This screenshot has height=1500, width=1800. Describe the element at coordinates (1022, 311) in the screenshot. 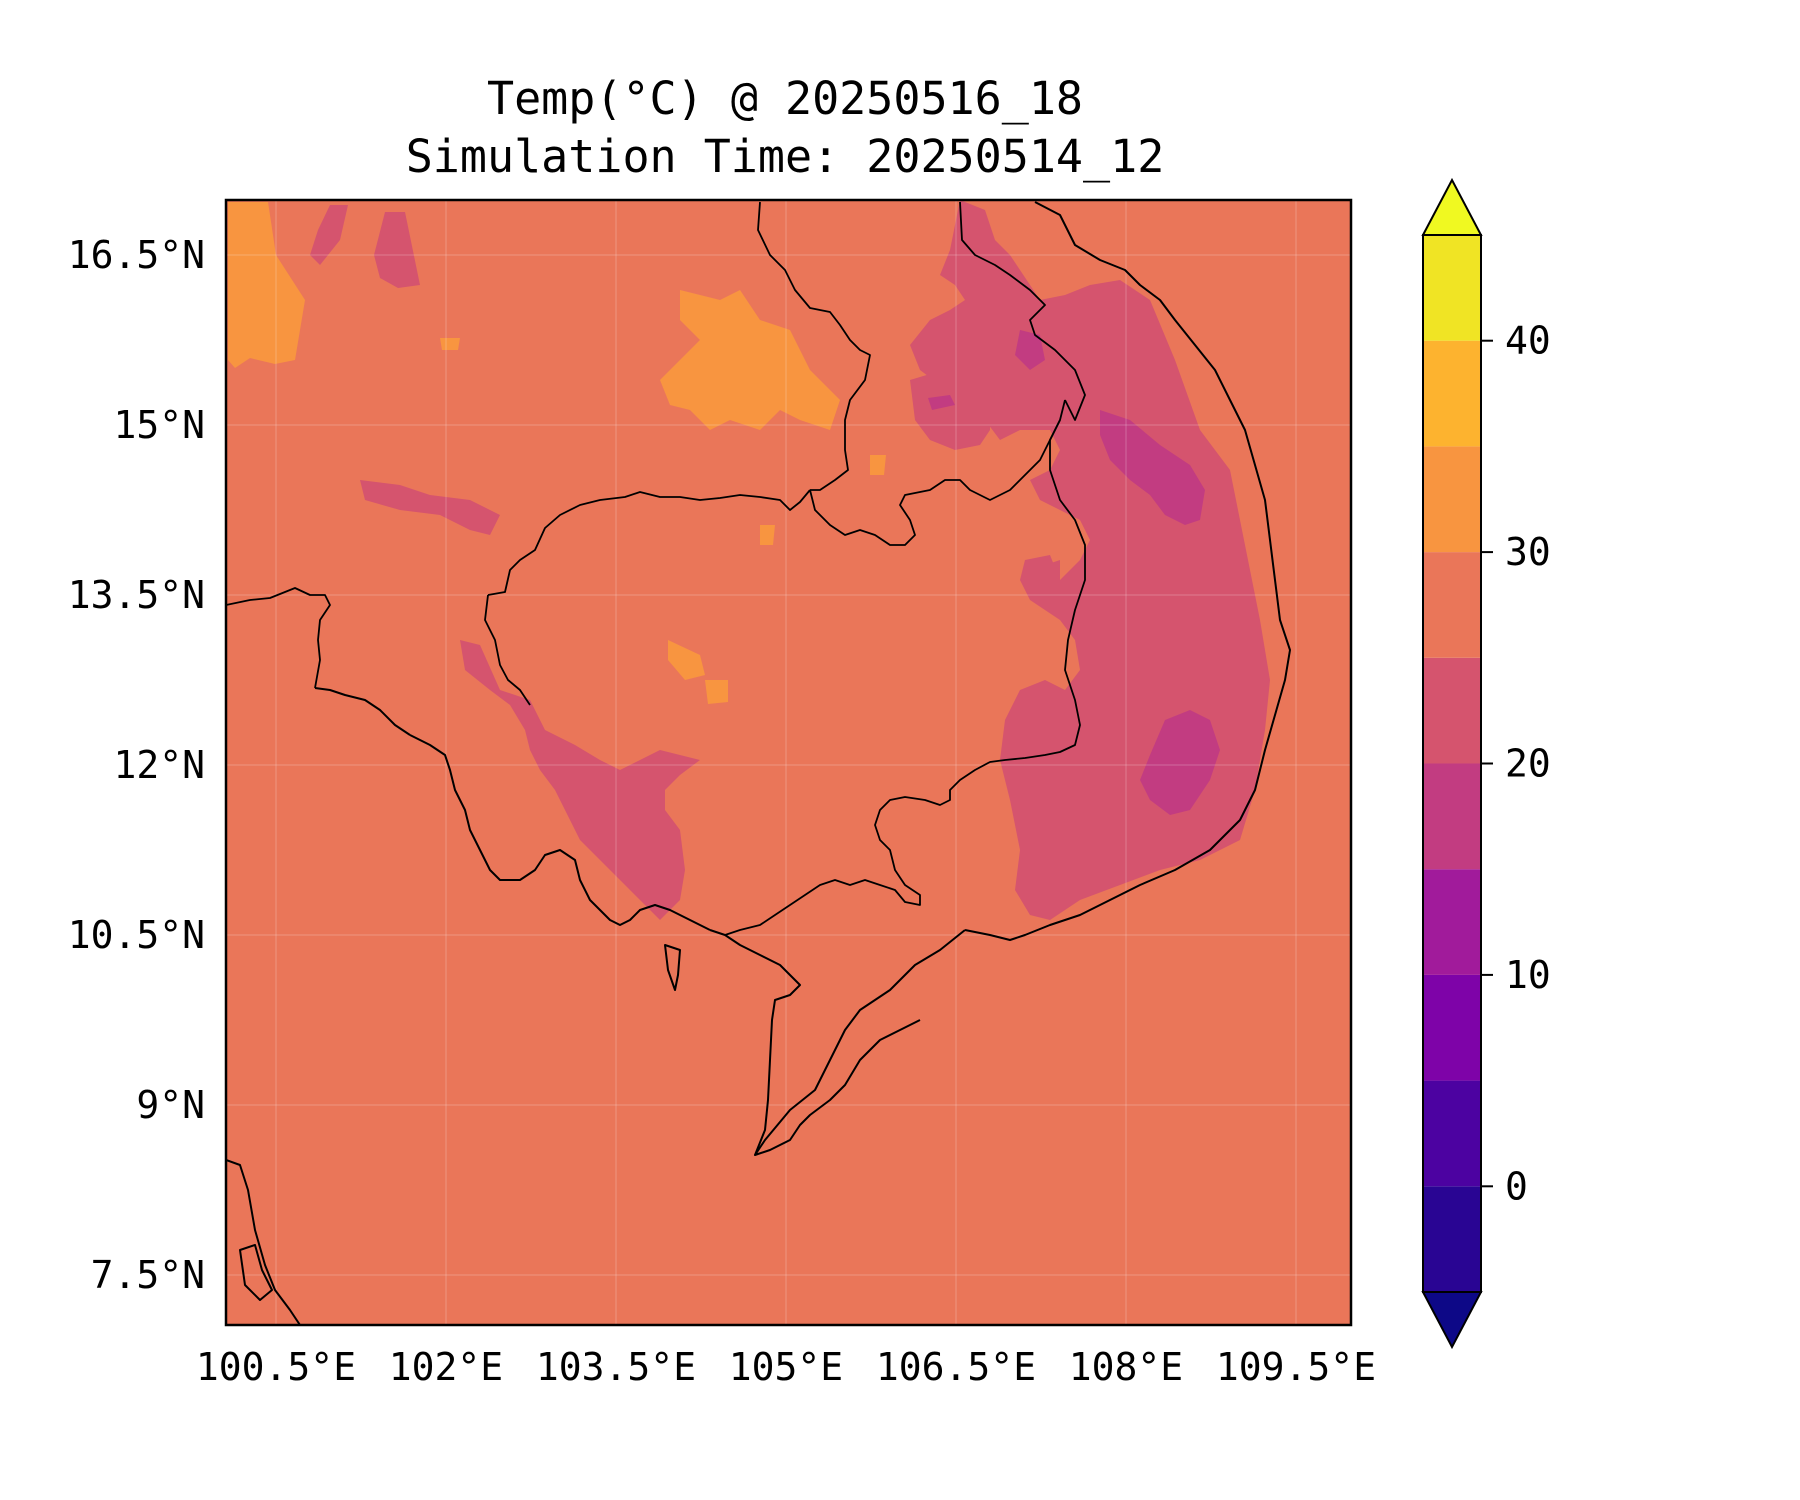

I see `laos-vietnam-border` at that location.